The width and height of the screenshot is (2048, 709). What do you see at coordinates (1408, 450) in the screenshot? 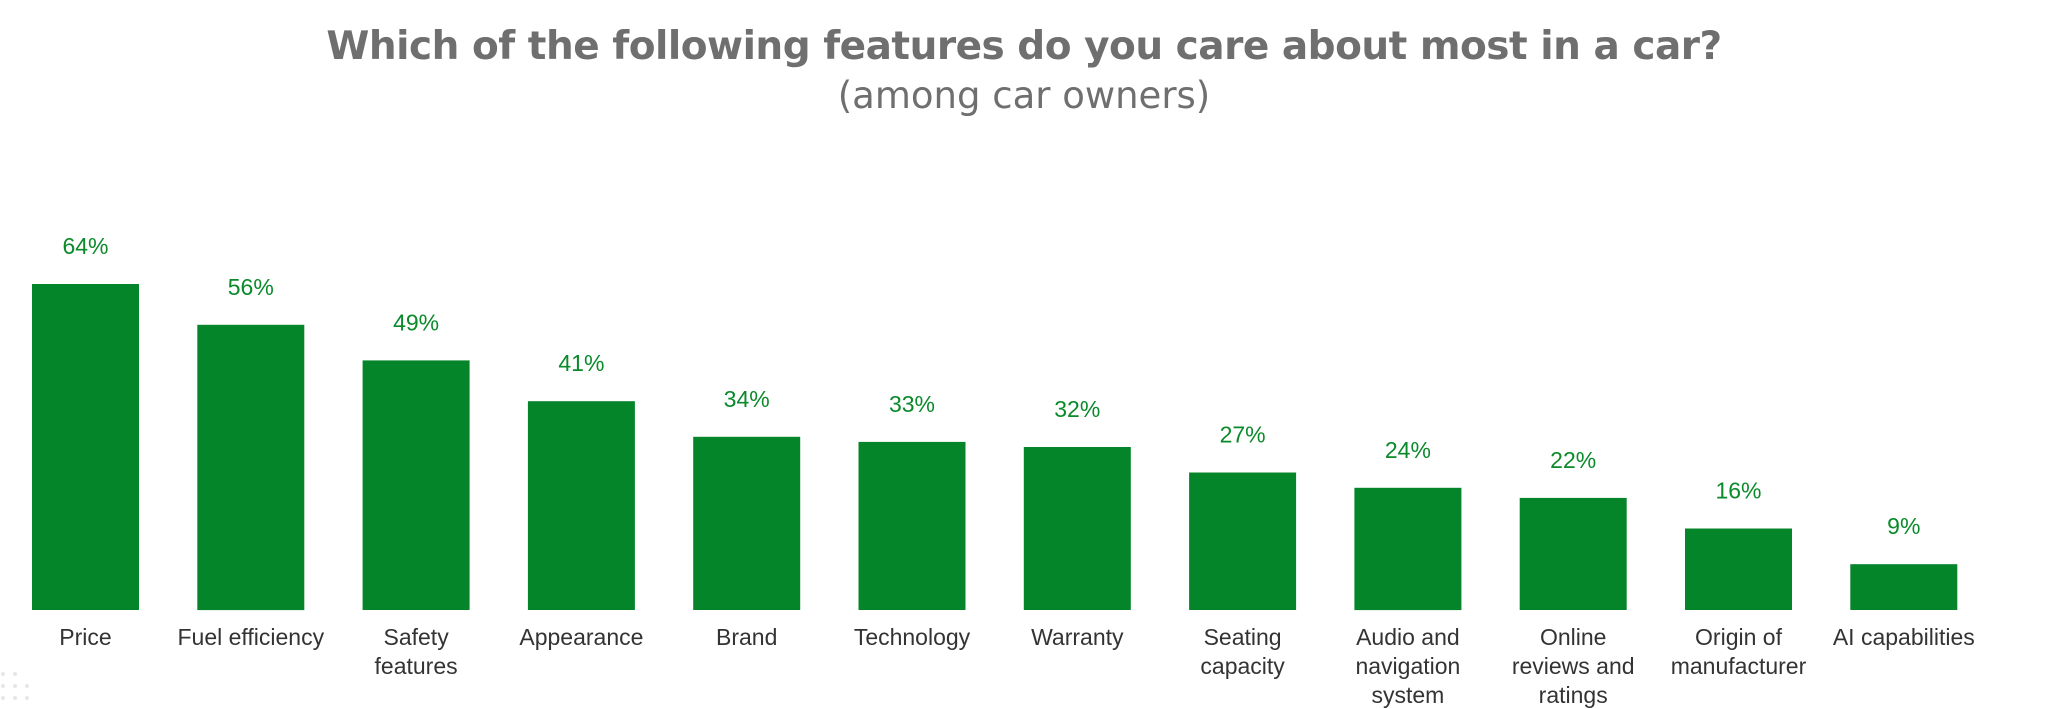
I see `data-label-8: 24%` at bounding box center [1408, 450].